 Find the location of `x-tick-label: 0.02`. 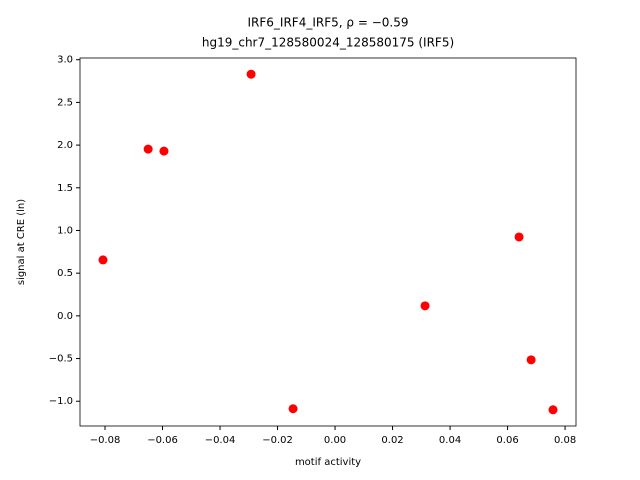

x-tick-label: 0.02 is located at coordinates (392, 440).